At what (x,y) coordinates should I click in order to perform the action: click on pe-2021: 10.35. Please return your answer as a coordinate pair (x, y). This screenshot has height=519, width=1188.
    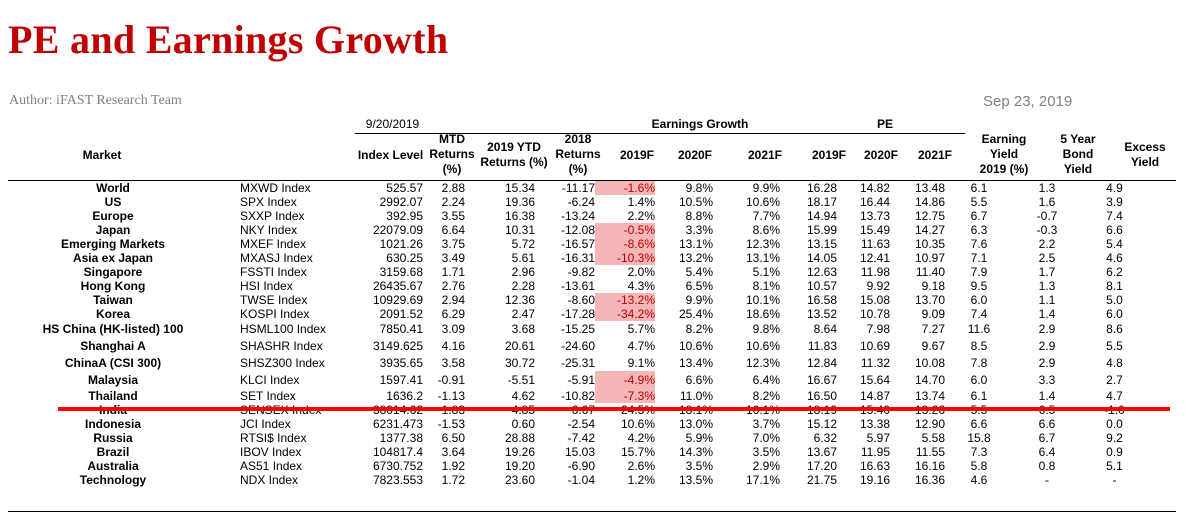
    Looking at the image, I should click on (929, 244).